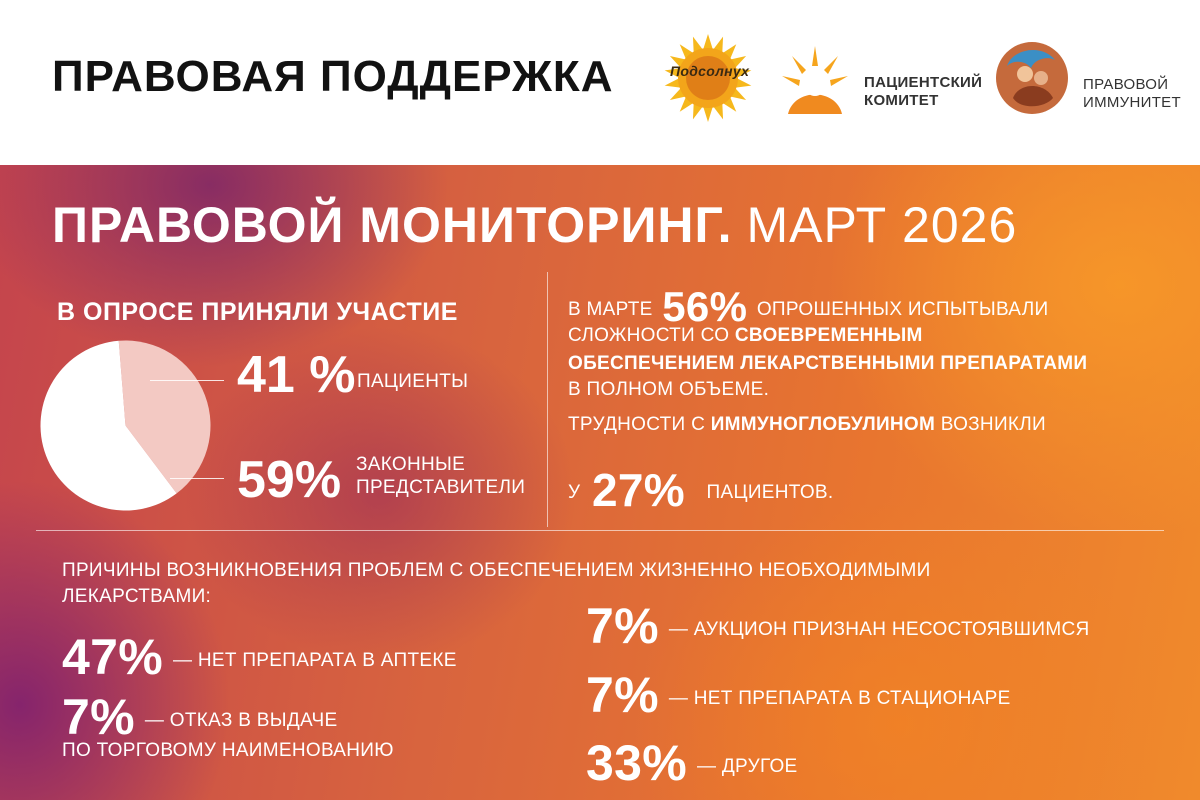 This screenshot has height=800, width=1200. I want to click on horizontal-divider, so click(600, 530).